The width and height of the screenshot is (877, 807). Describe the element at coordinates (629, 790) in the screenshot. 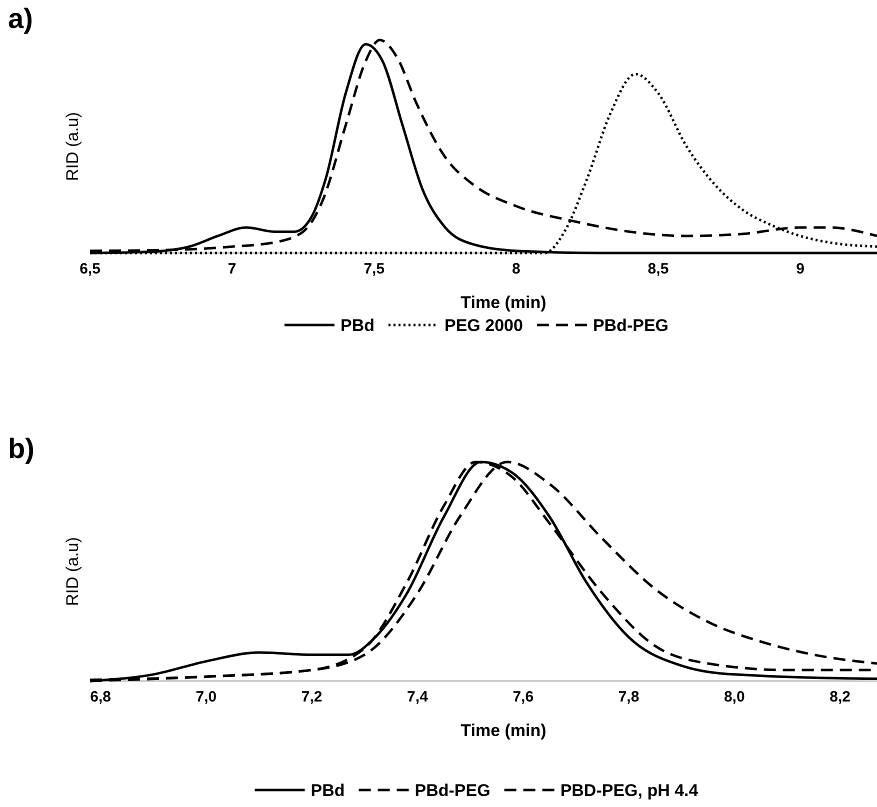

I see `legend-label: PBD-PEG, pH 4.4` at that location.